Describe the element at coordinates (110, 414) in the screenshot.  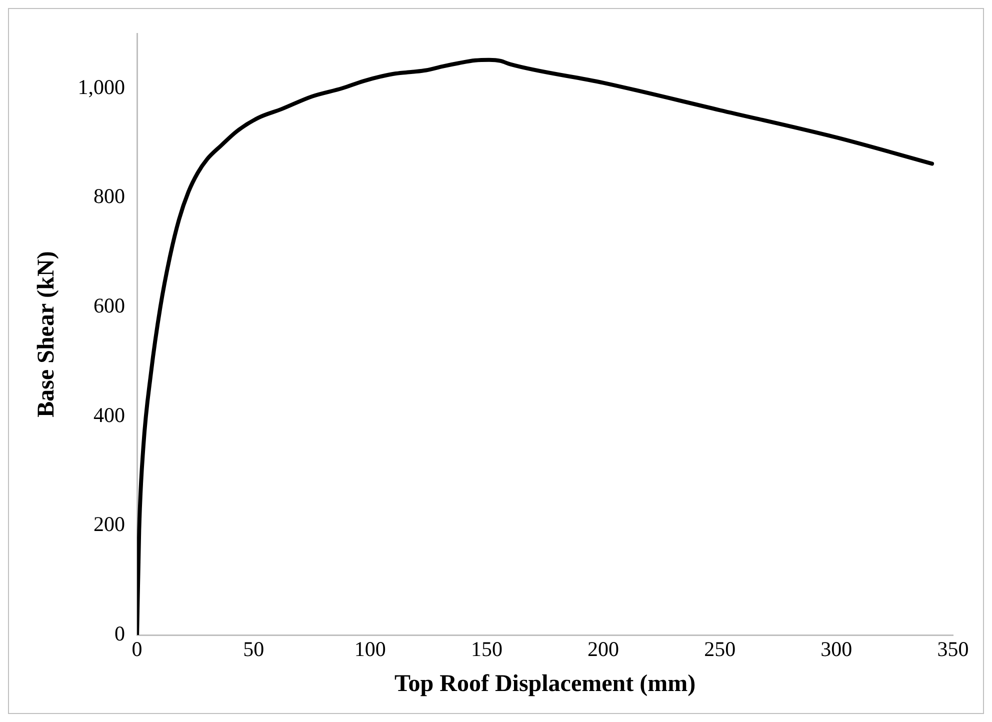
I see `y-tick-label: 400` at that location.